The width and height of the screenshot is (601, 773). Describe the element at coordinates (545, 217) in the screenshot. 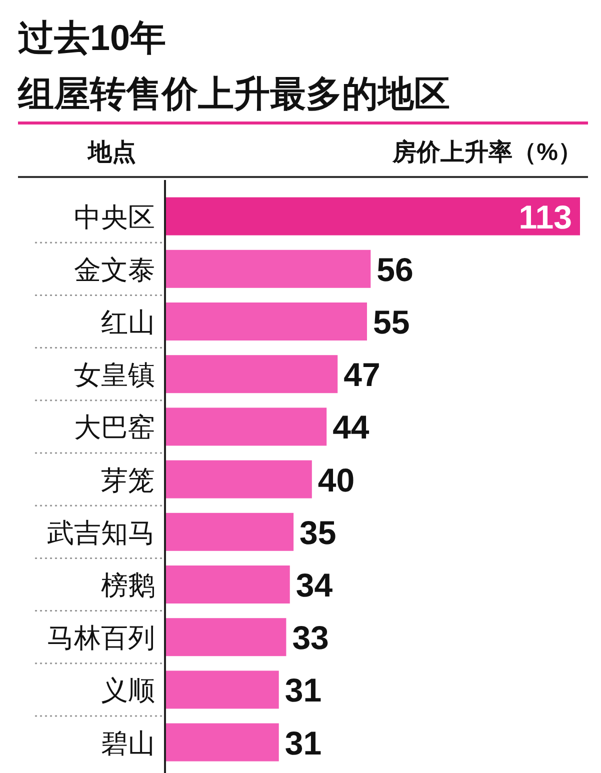

I see `data-label: 113` at that location.